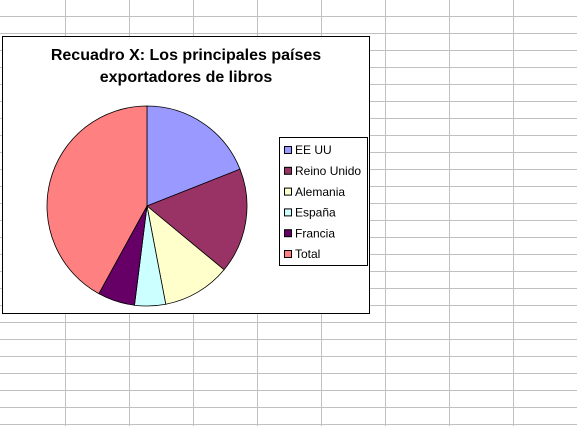  I want to click on legend-label: Reino Unido, so click(328, 171).